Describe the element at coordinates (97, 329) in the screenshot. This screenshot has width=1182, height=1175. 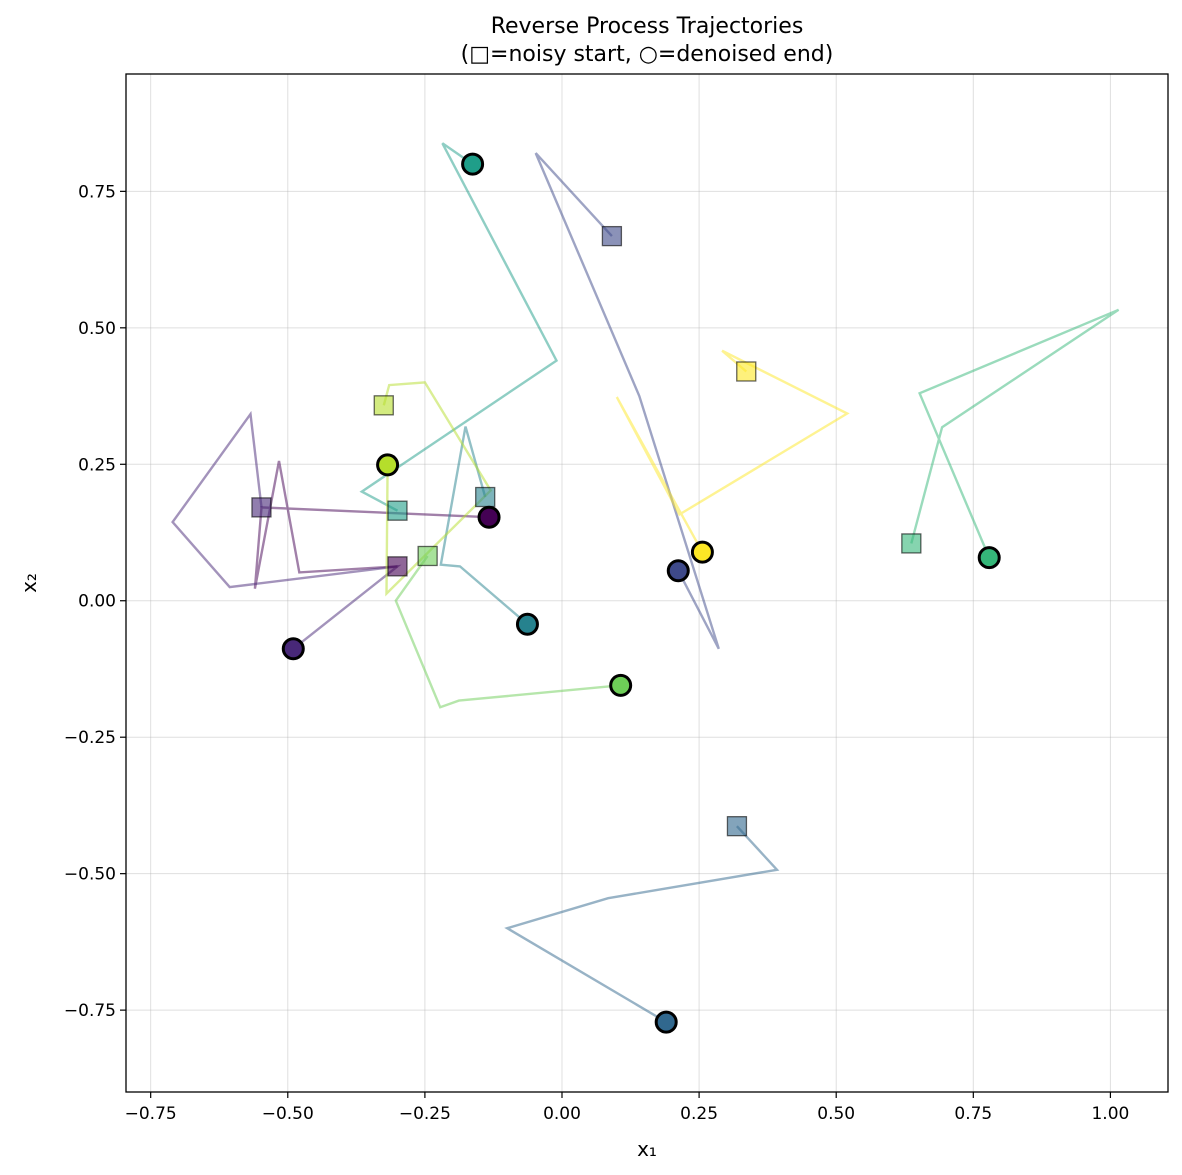
I see `y-tick-label: 0.50` at that location.